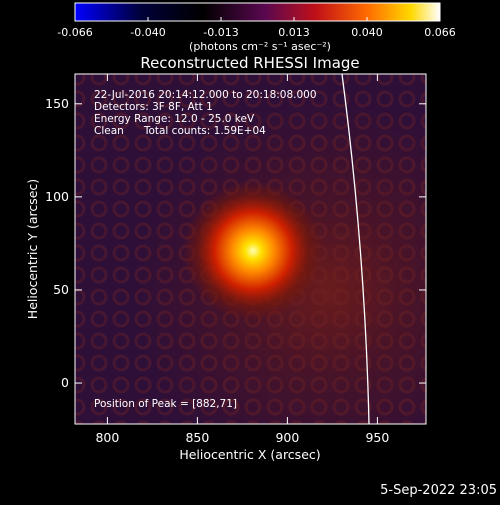 The height and width of the screenshot is (505, 500). What do you see at coordinates (257, 12) in the screenshot?
I see `colorbar` at bounding box center [257, 12].